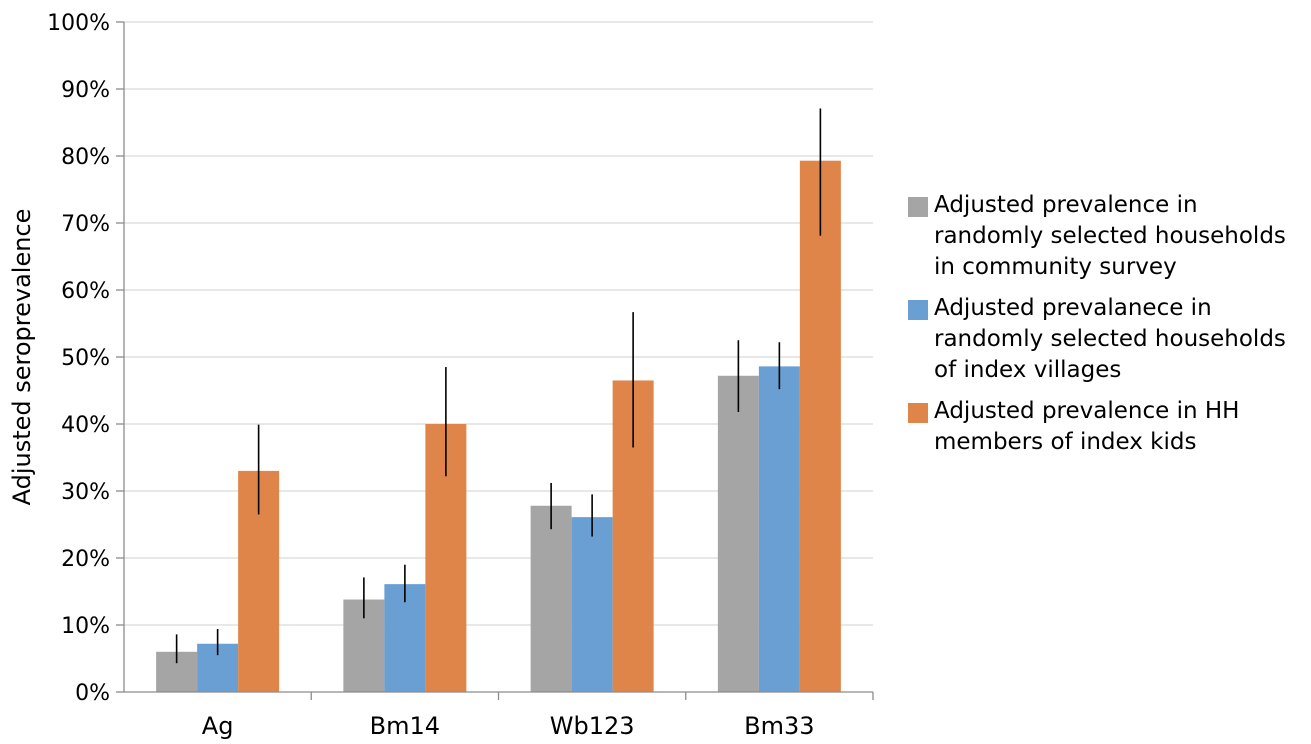 This screenshot has width=1311, height=744. What do you see at coordinates (218, 726) in the screenshot?
I see `x-category-label: Ag` at bounding box center [218, 726].